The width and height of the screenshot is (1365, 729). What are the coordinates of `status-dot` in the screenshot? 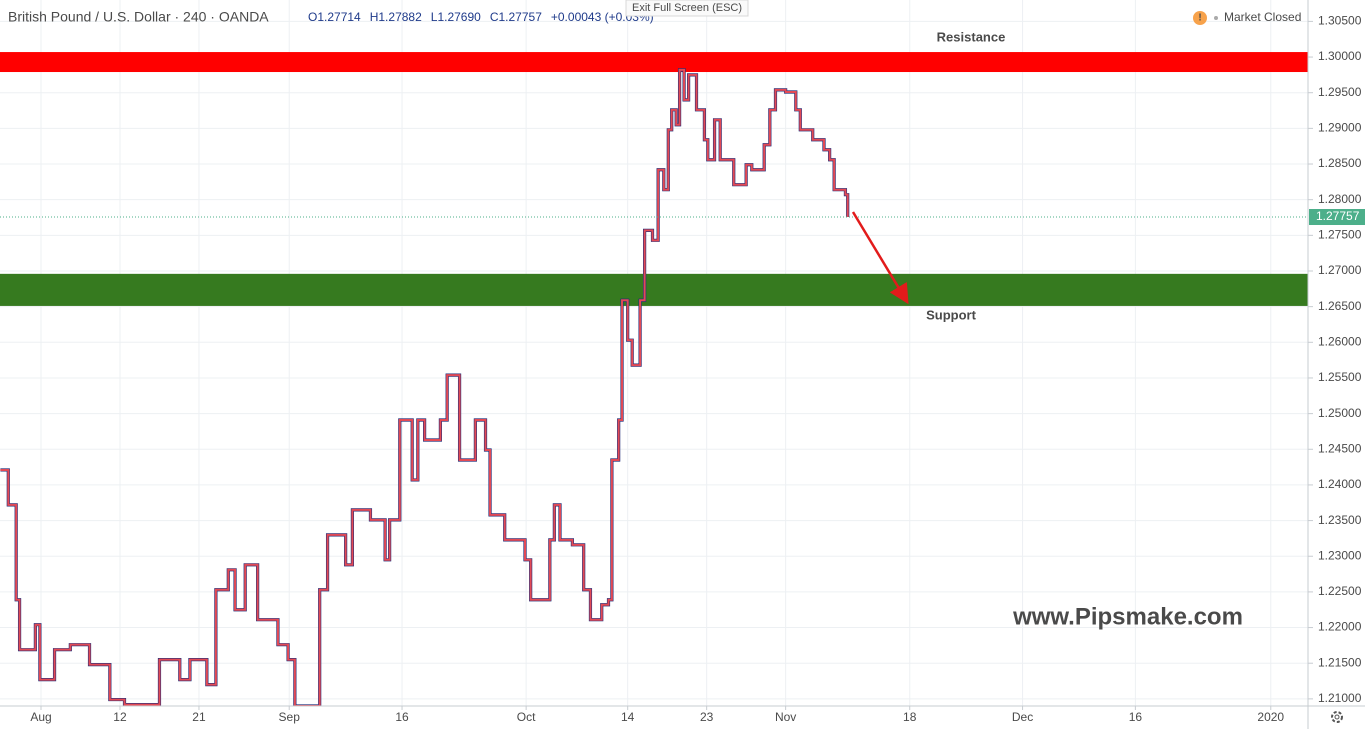 It's located at (1216, 18).